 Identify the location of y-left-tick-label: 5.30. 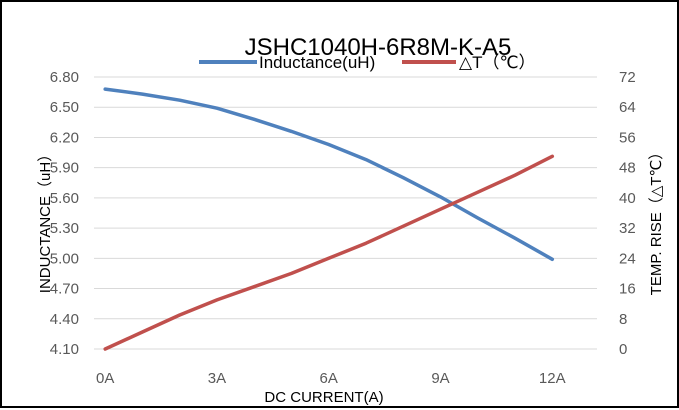
(64, 228).